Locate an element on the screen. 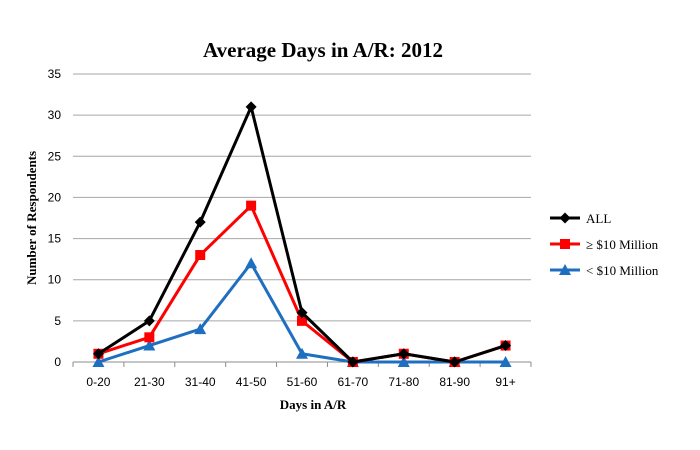 The width and height of the screenshot is (700, 450). y-tick-label: 30 is located at coordinates (55, 115).